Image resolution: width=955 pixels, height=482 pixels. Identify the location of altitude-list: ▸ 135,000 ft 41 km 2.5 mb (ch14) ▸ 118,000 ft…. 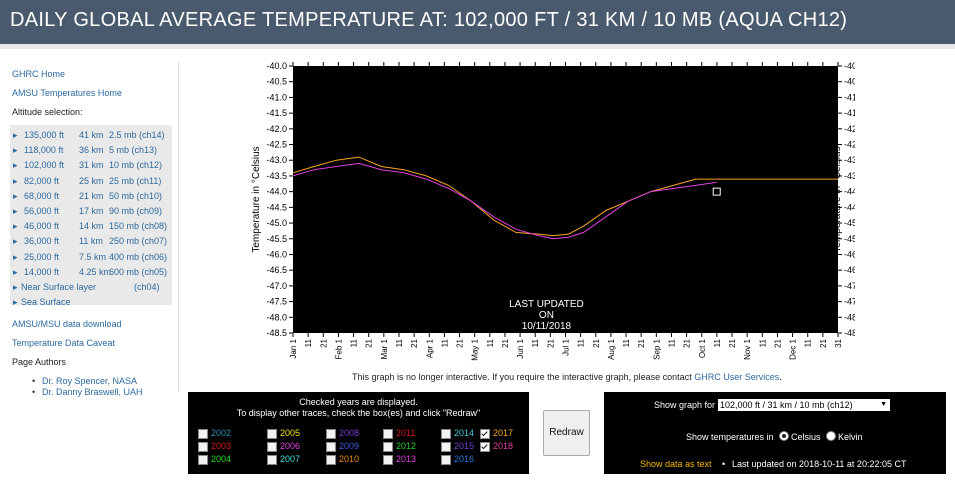
(91, 216).